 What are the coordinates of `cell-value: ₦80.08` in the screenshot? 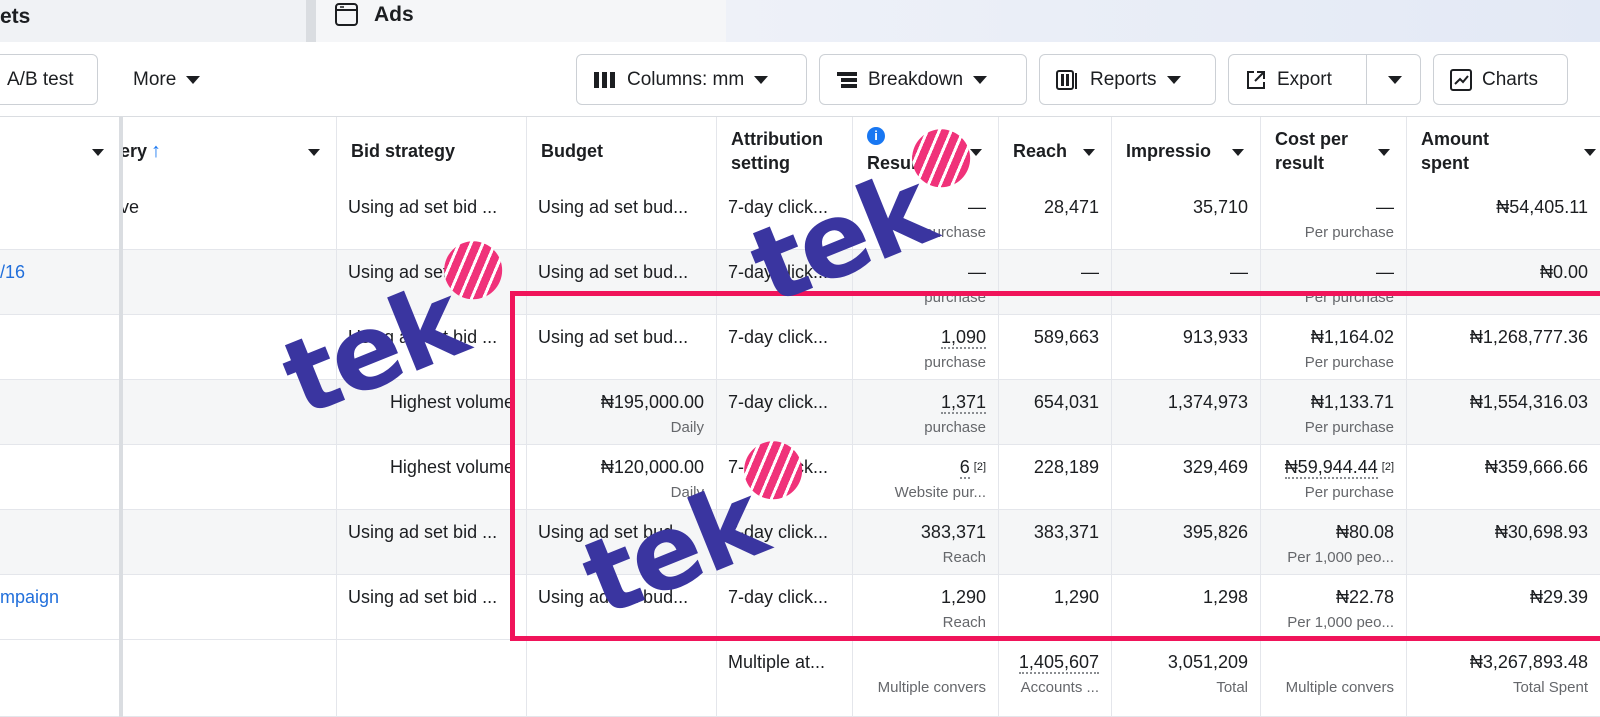 It's located at (1364, 532).